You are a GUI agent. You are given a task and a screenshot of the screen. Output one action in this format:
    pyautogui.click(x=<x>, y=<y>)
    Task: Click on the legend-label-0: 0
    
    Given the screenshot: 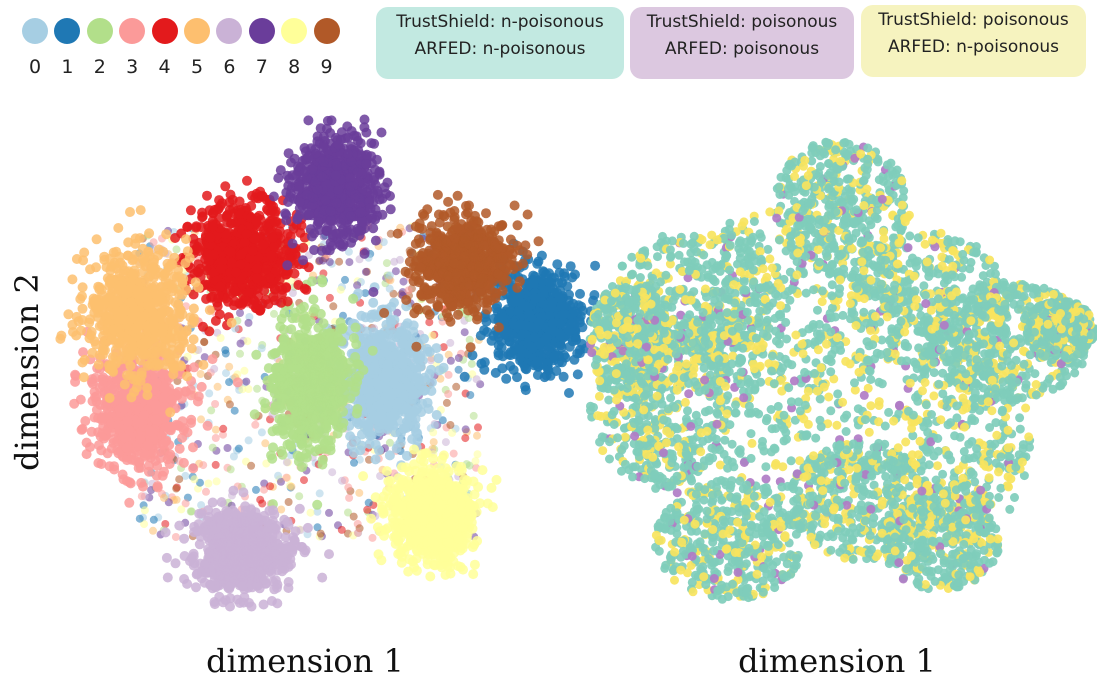 What is the action you would take?
    pyautogui.click(x=35, y=67)
    